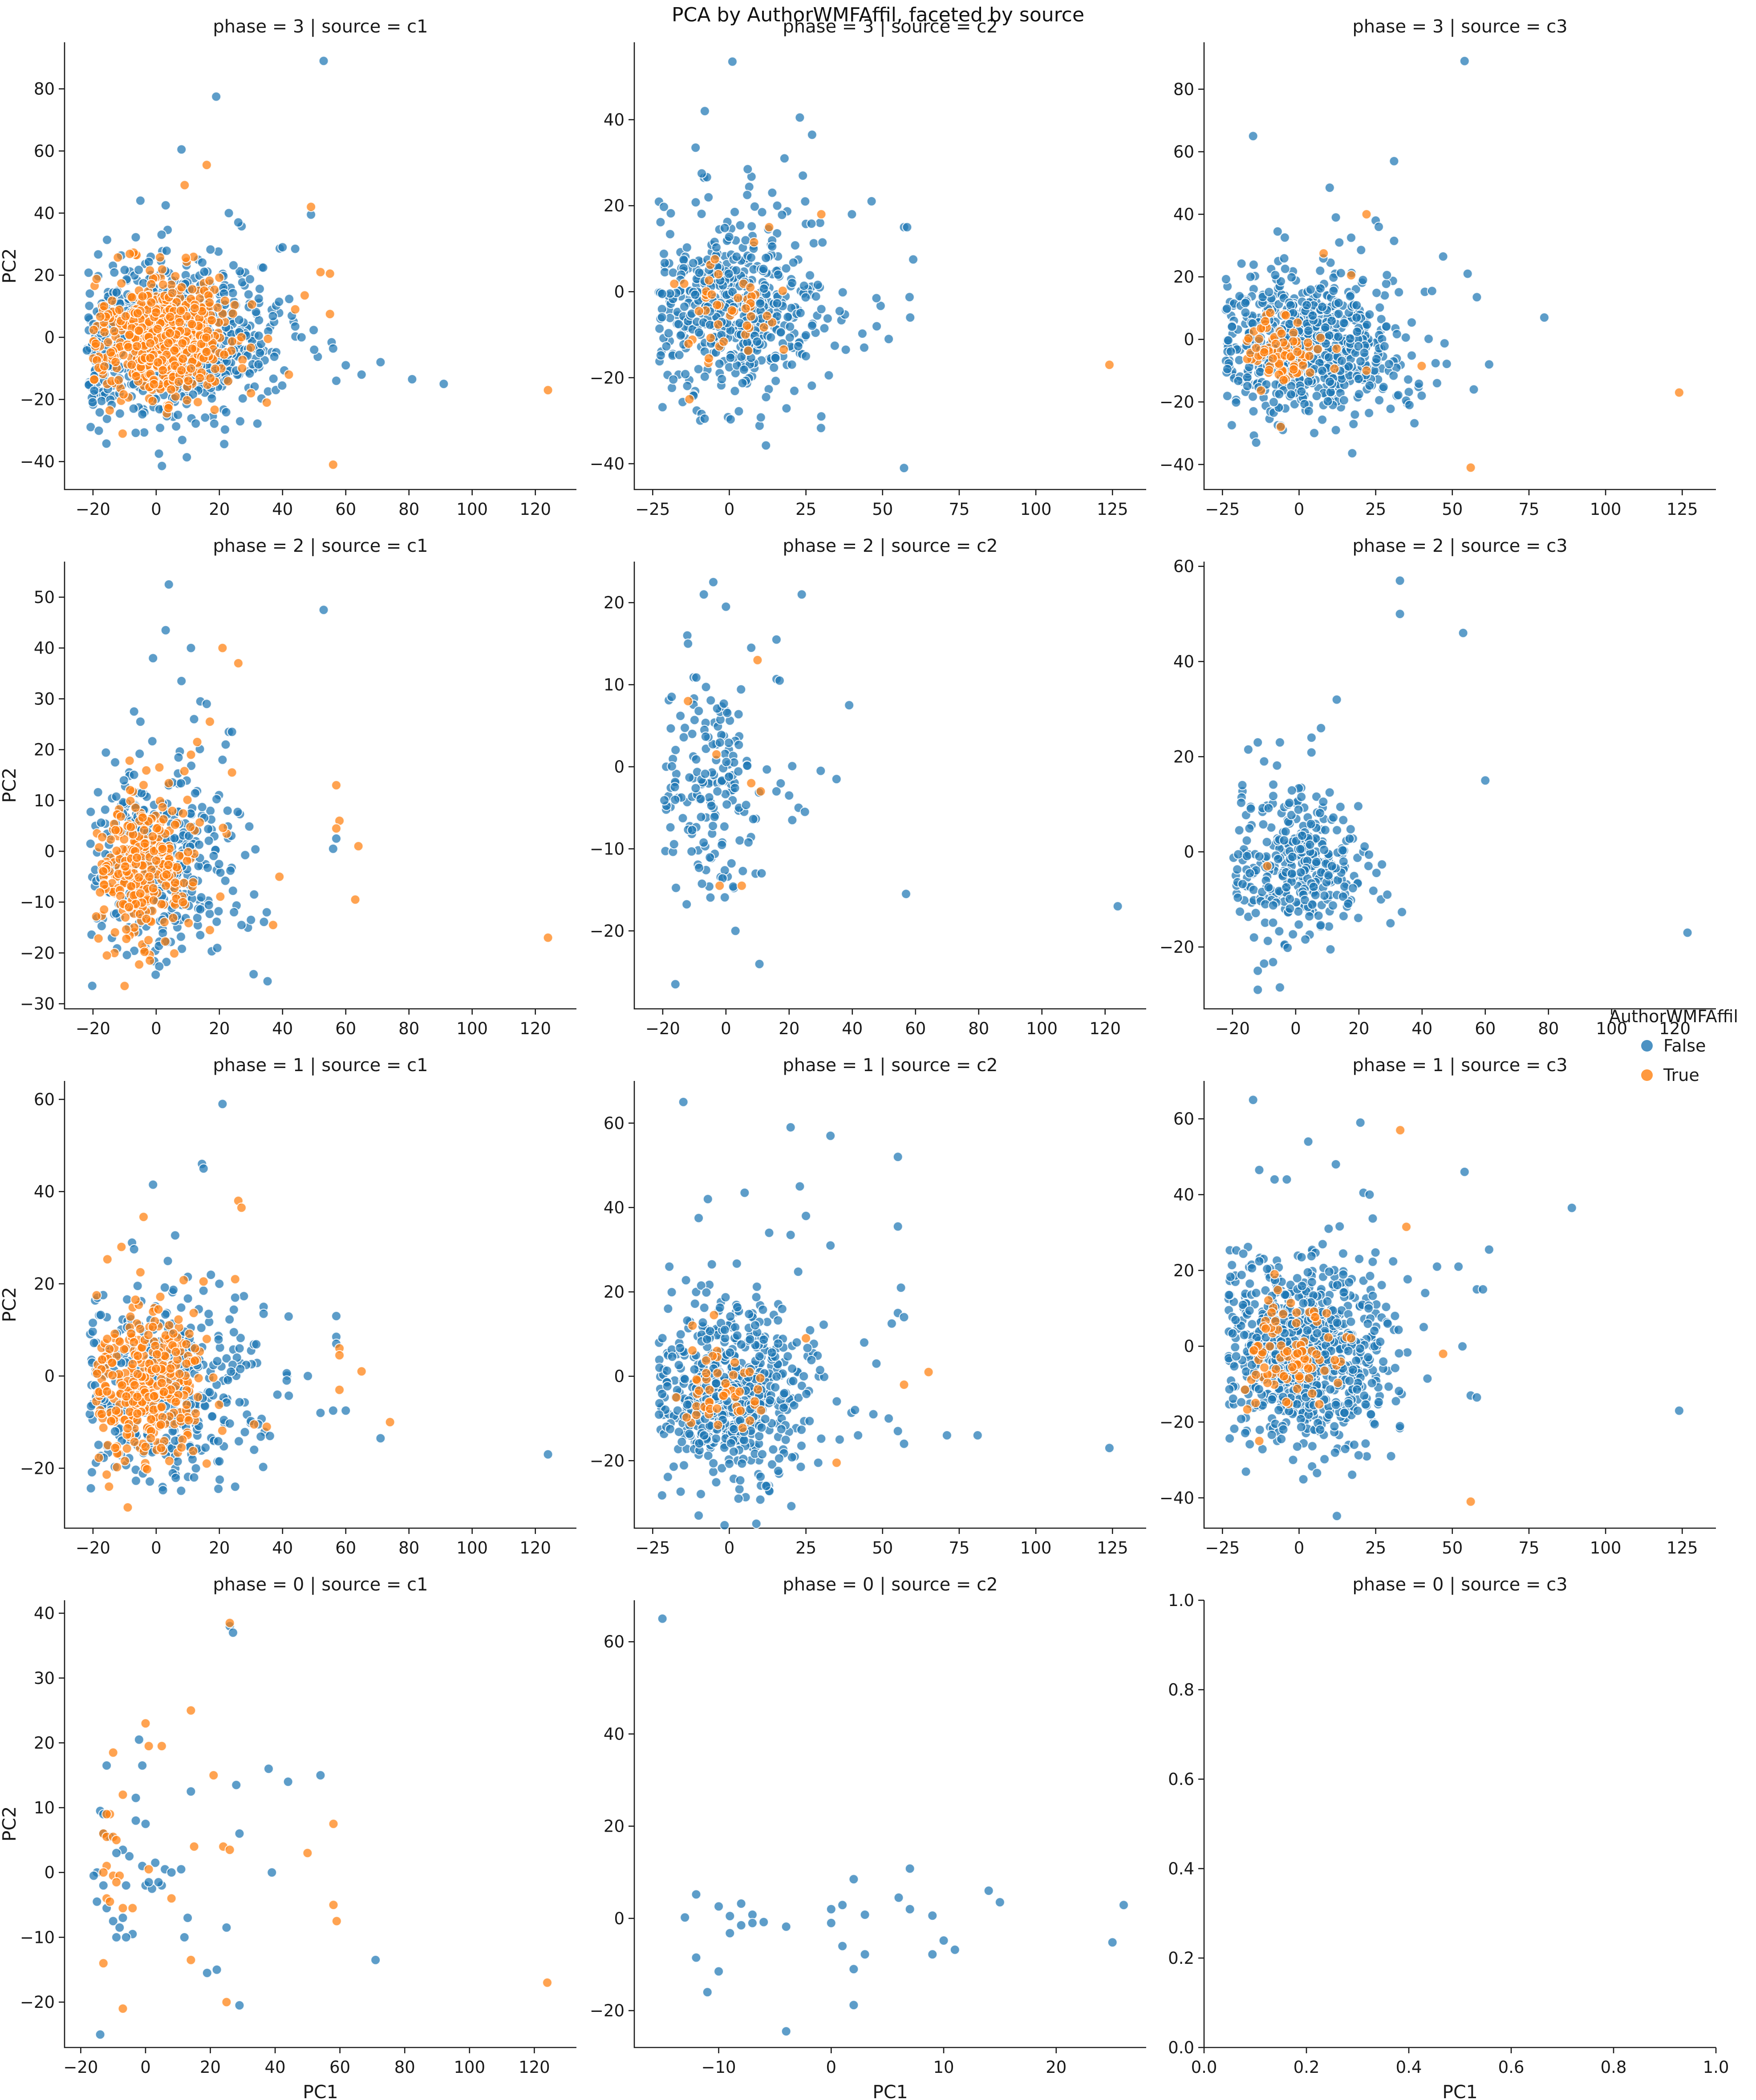 The image size is (1756, 2100). What do you see at coordinates (38, 903) in the screenshot?
I see `y-tick-label: −10` at bounding box center [38, 903].